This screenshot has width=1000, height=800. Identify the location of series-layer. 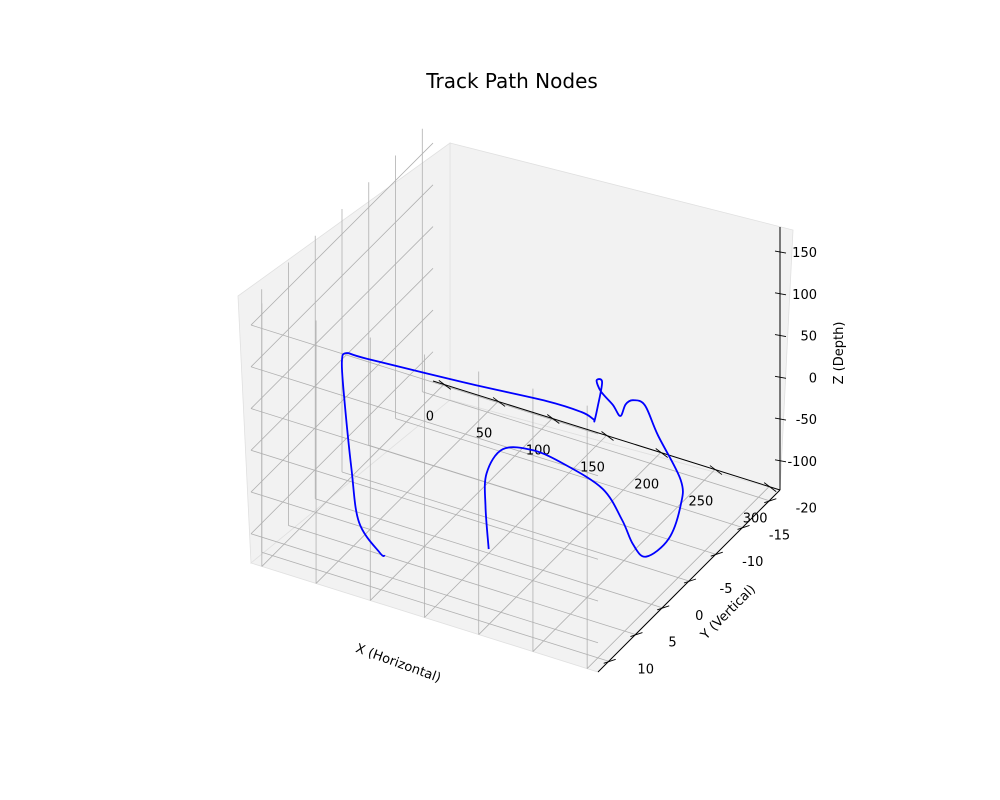
(512, 455).